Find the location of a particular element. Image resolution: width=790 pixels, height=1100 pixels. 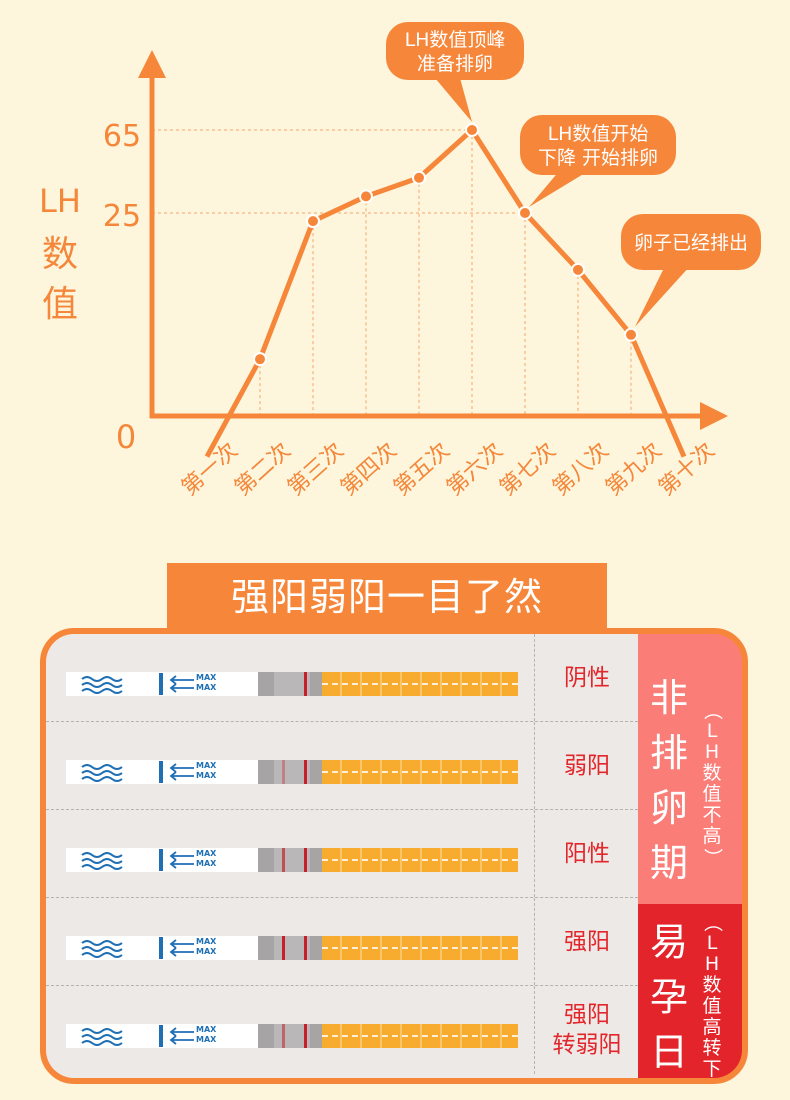

y-tick-0: 0 is located at coordinates (126, 437).